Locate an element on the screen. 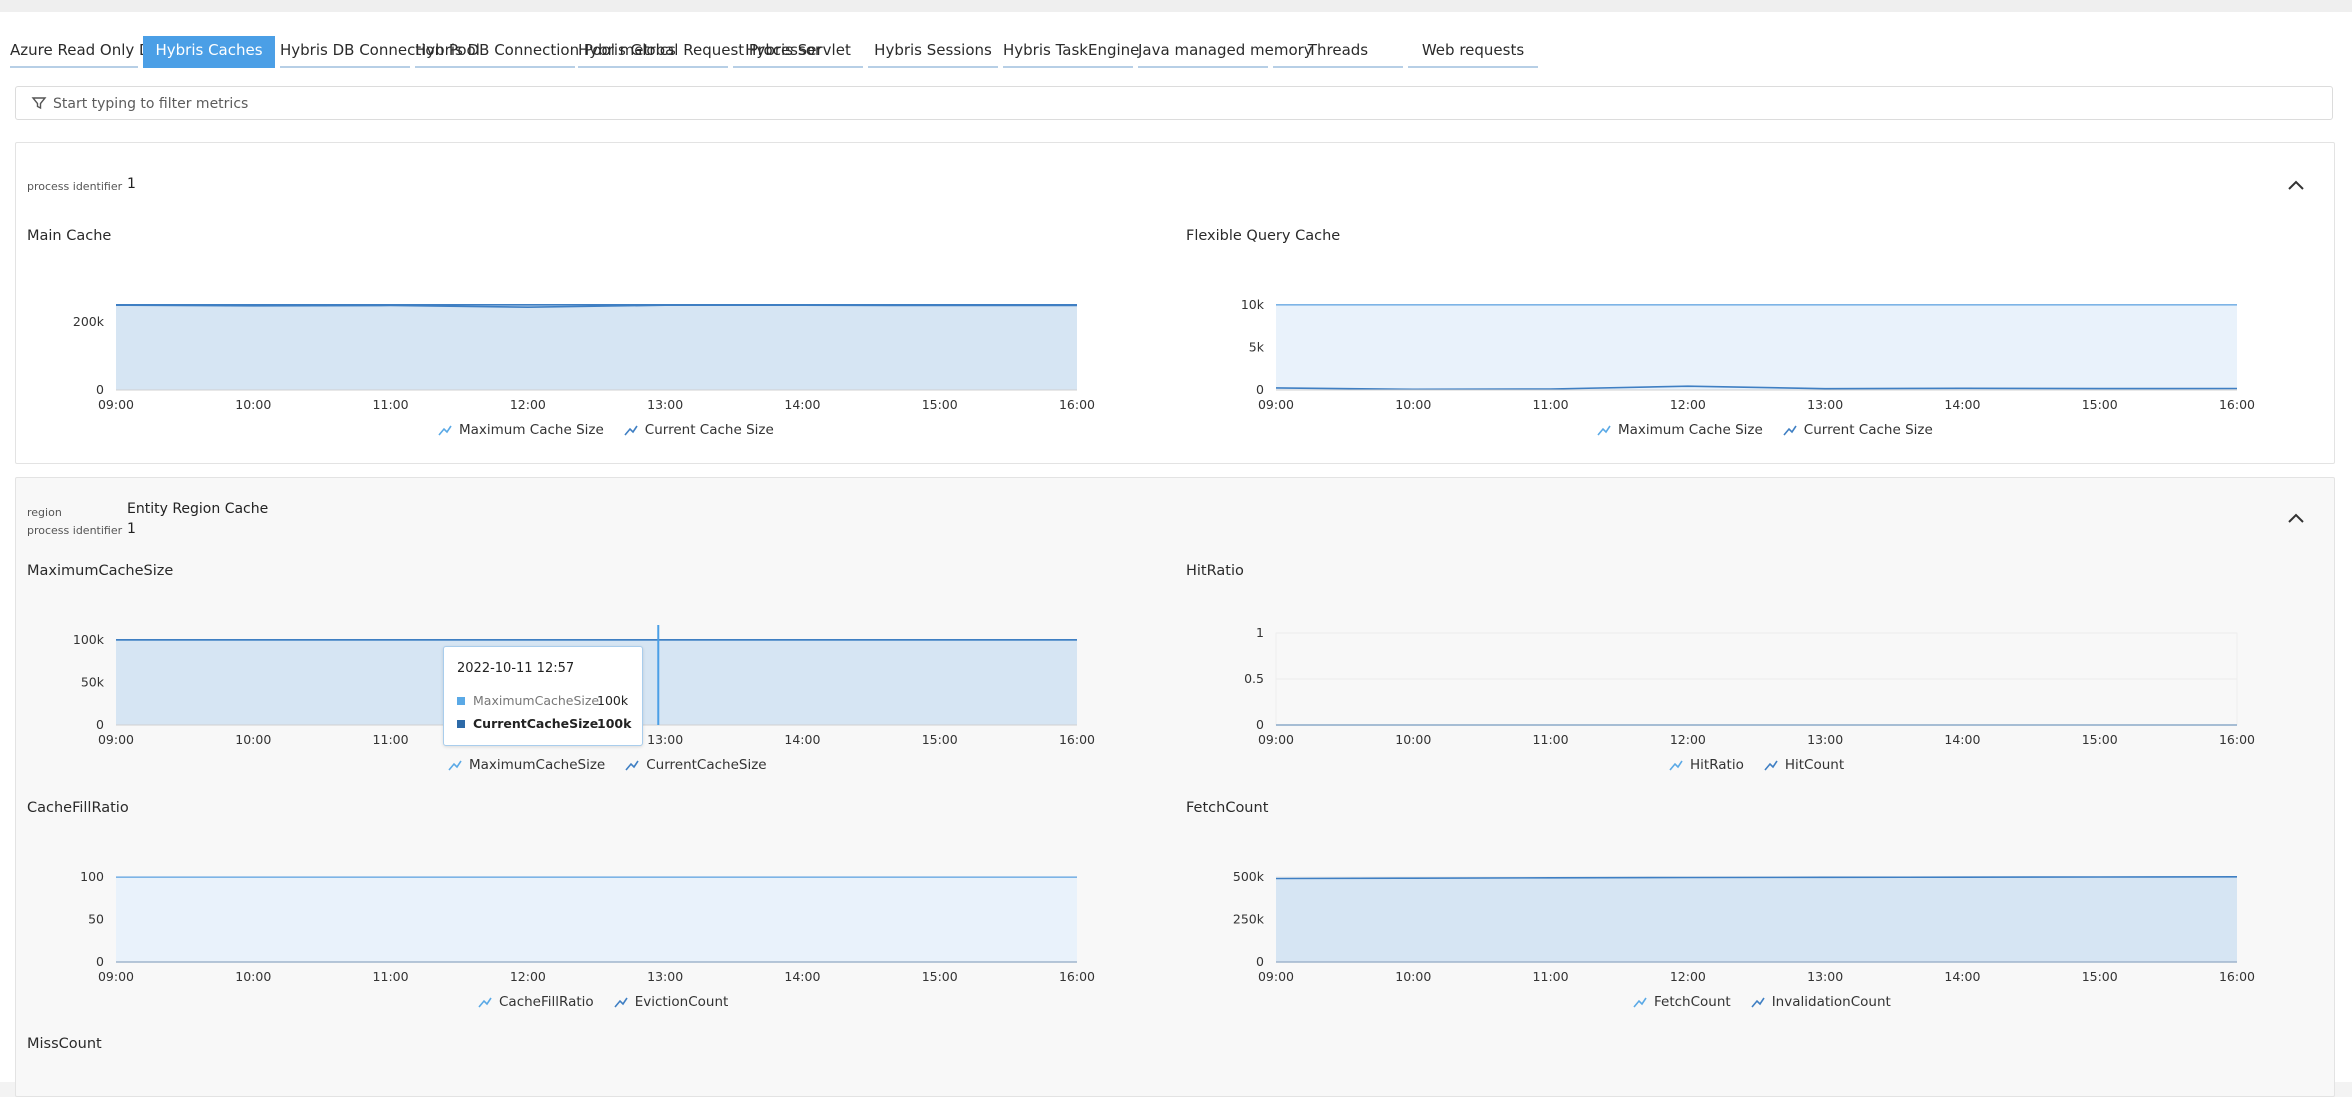 The width and height of the screenshot is (2352, 1097). tab-threads: Threads is located at coordinates (1338, 52).